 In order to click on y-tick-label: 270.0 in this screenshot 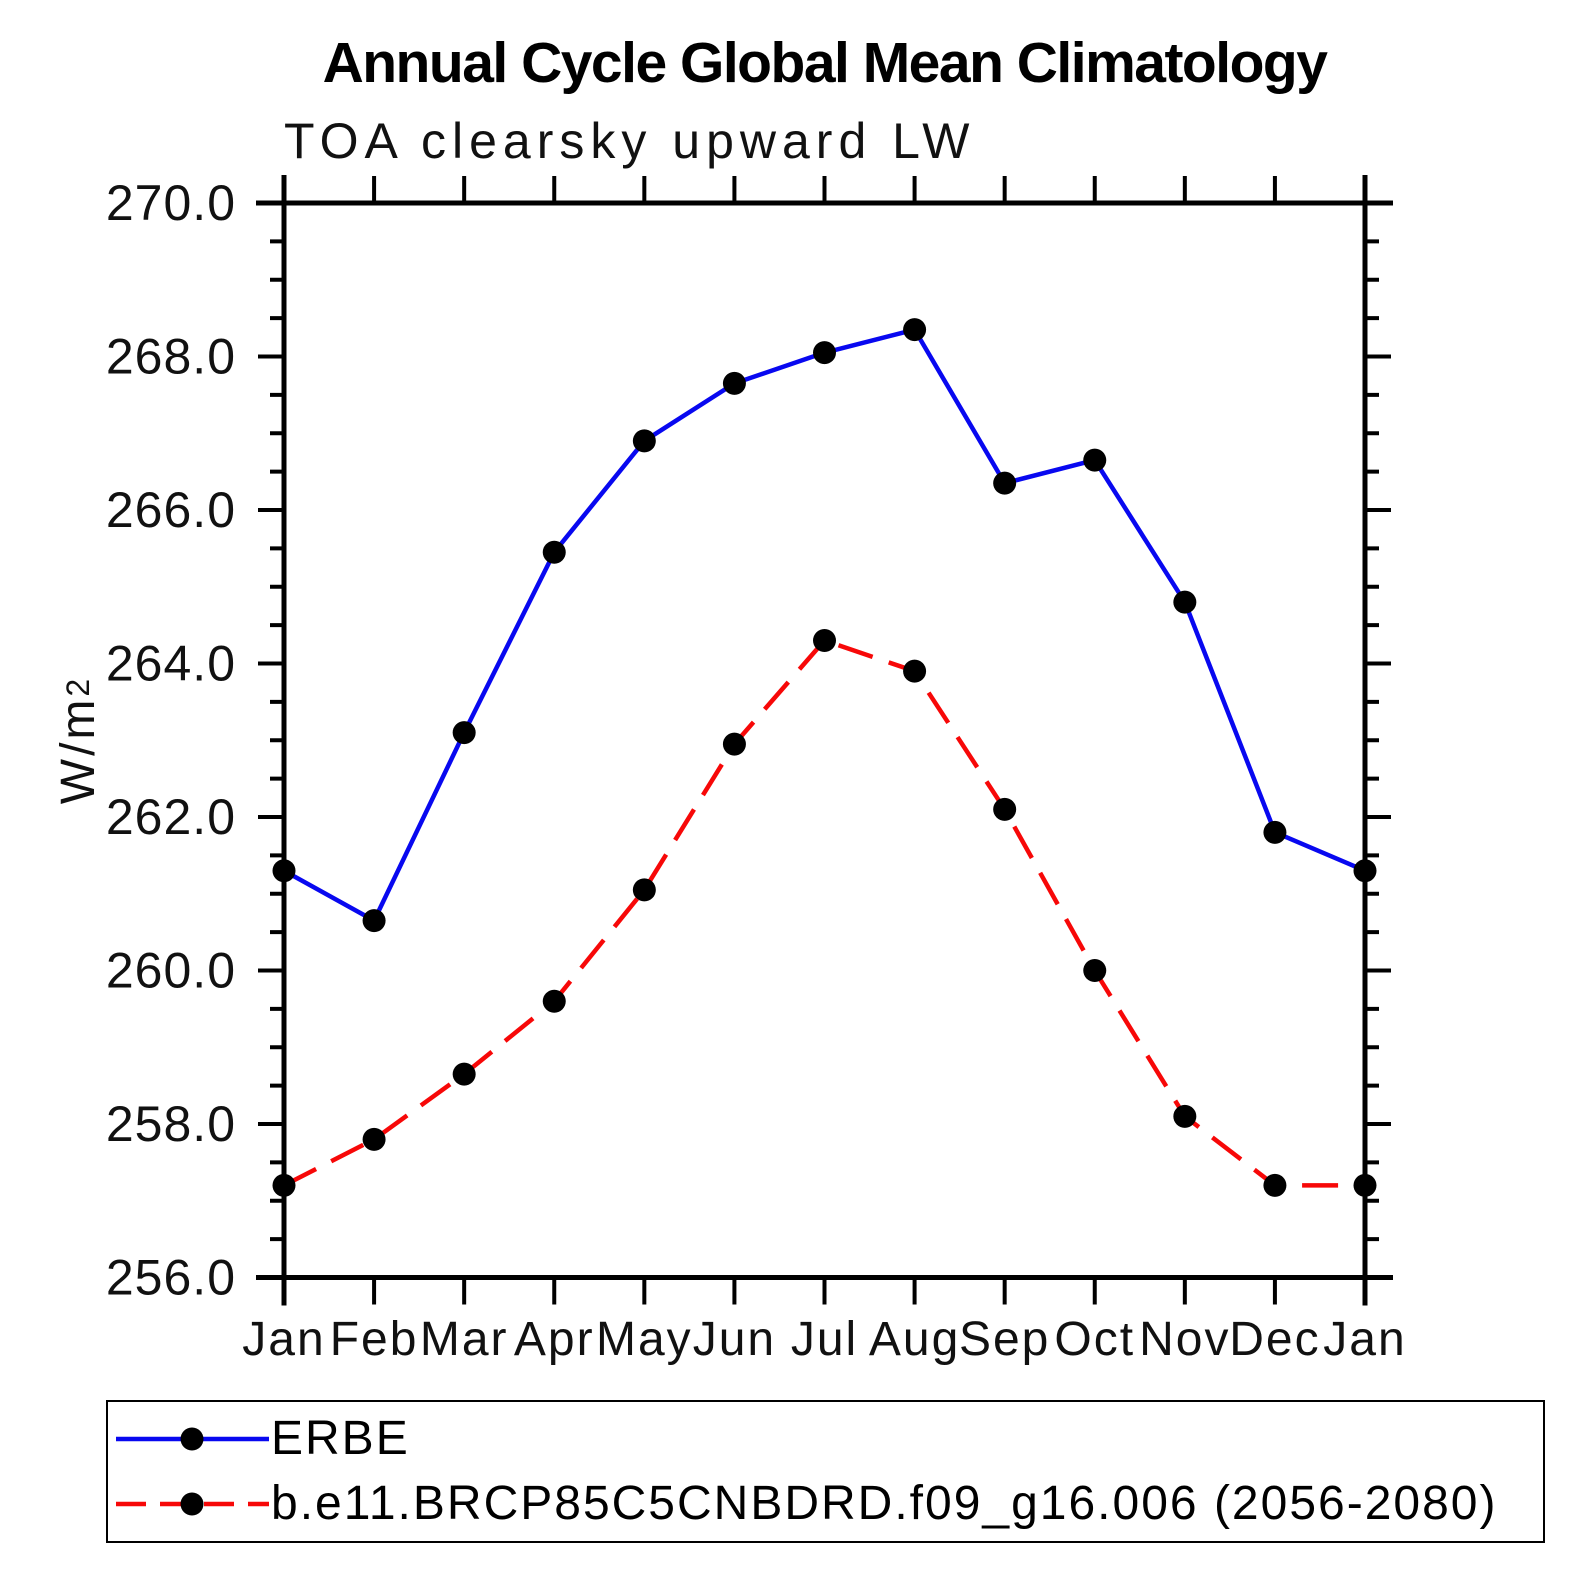, I will do `click(171, 203)`.